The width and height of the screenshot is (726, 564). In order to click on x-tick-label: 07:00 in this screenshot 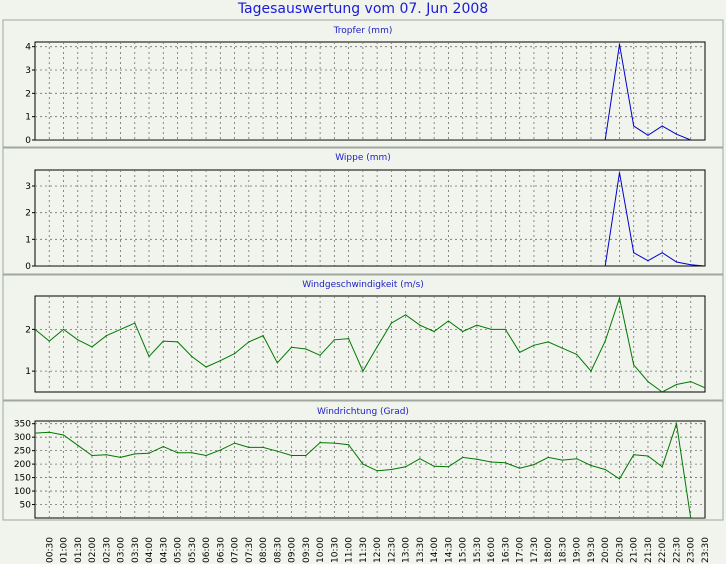, I will do `click(236, 550)`.